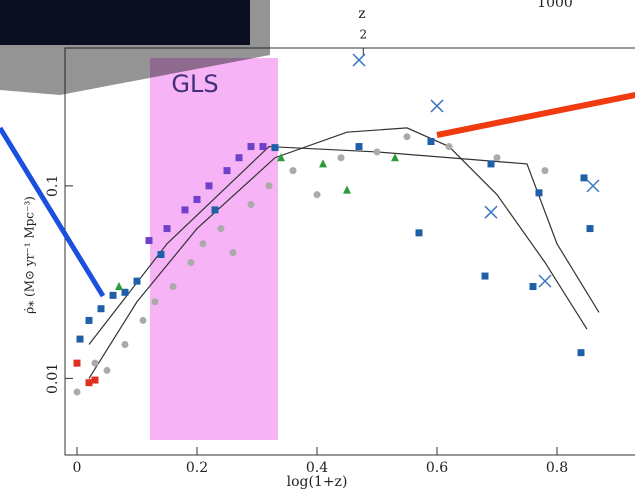 The height and width of the screenshot is (494, 635). I want to click on annotation: GLS, so click(194, 84).